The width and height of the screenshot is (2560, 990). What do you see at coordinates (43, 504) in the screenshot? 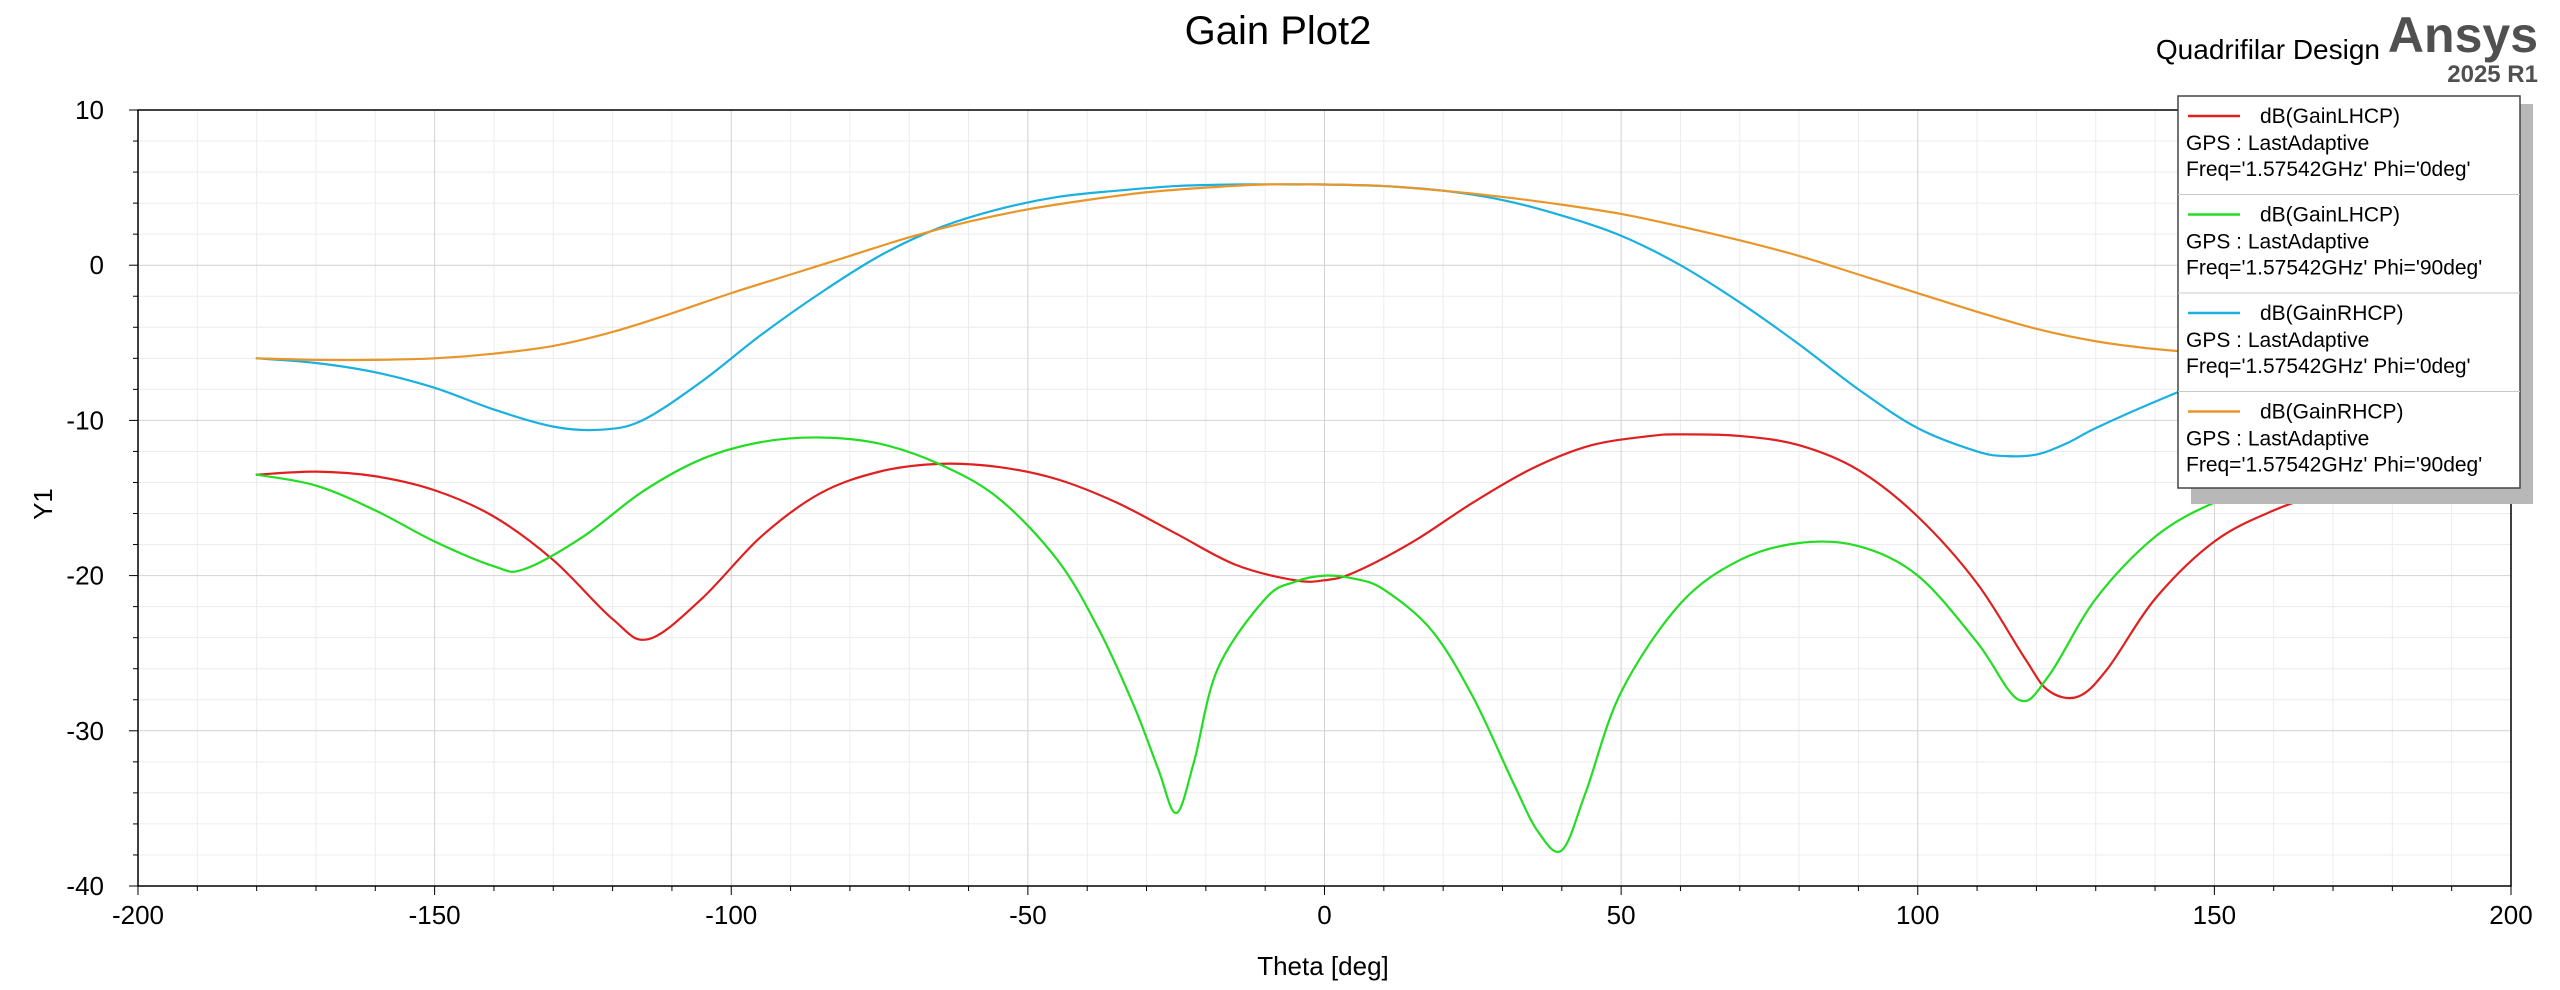
I see `y-axis-title: Y1` at bounding box center [43, 504].